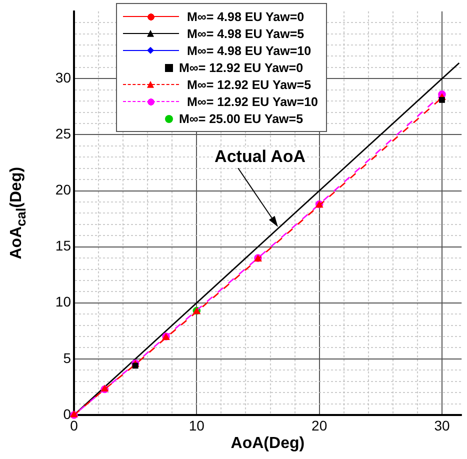  What do you see at coordinates (67, 358) in the screenshot?
I see `y-tick-label: 5` at bounding box center [67, 358].